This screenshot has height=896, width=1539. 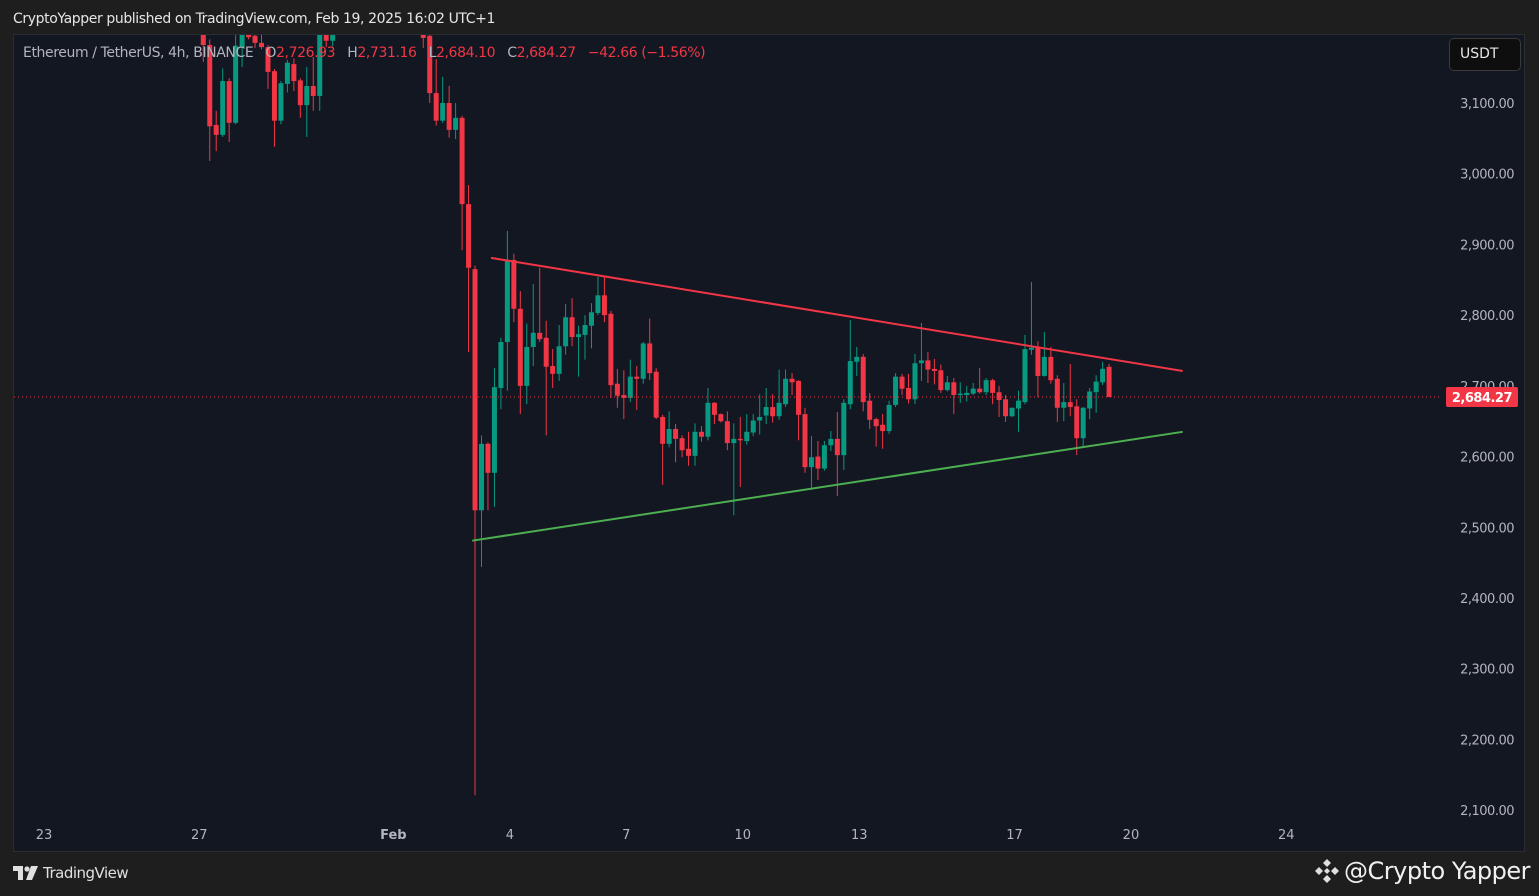 I want to click on resistance-trendline, so click(x=836, y=314).